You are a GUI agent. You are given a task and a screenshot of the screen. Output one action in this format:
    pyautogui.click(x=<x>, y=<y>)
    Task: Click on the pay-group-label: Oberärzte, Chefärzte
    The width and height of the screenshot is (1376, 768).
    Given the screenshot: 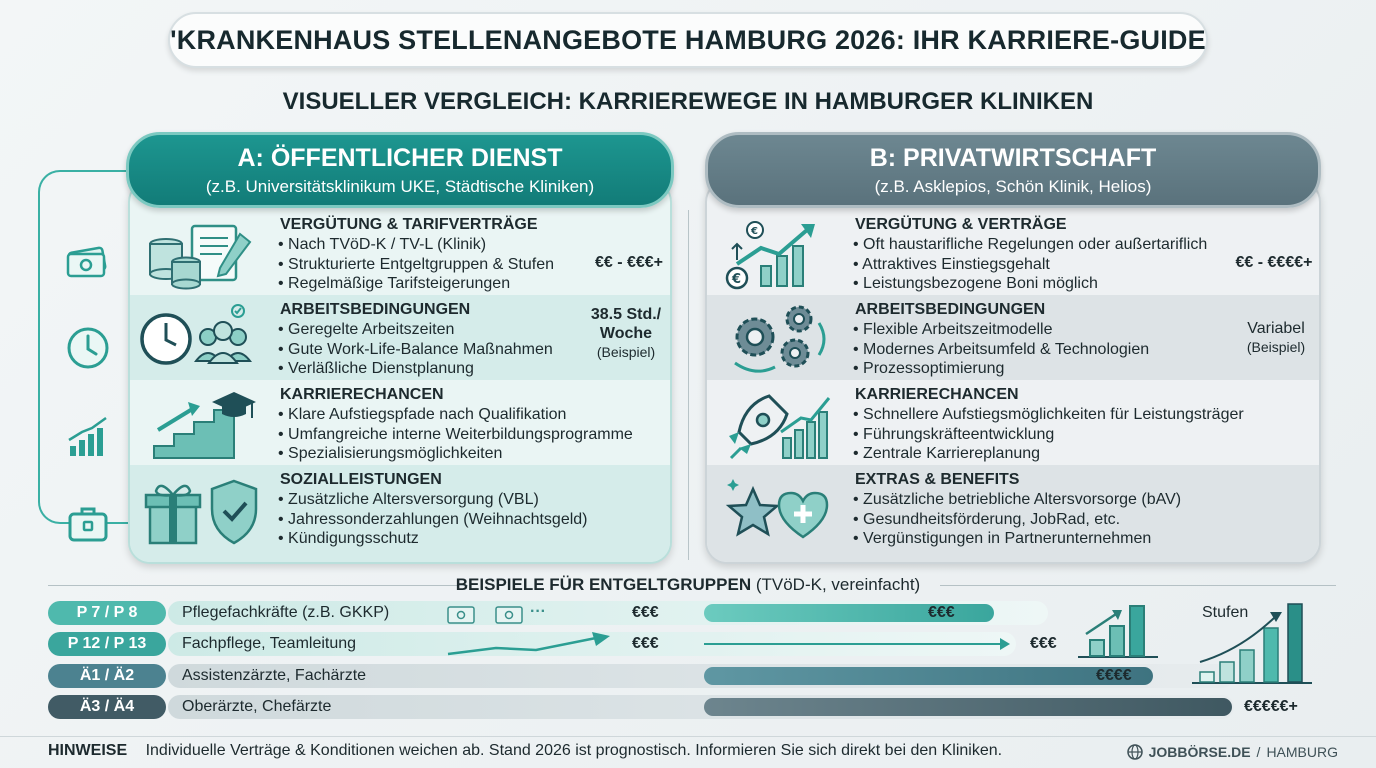 What is the action you would take?
    pyautogui.click(x=257, y=706)
    